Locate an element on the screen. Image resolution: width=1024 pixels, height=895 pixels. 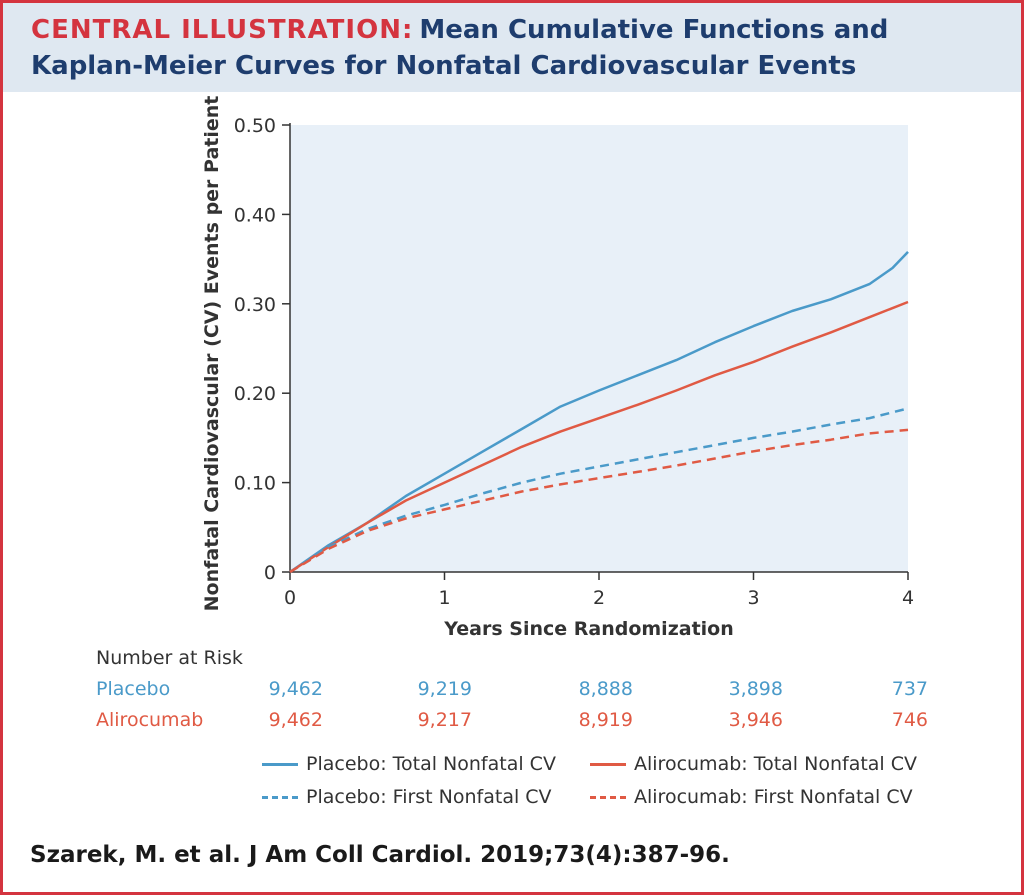
legend-swatch-placebo-total is located at coordinates (280, 764).